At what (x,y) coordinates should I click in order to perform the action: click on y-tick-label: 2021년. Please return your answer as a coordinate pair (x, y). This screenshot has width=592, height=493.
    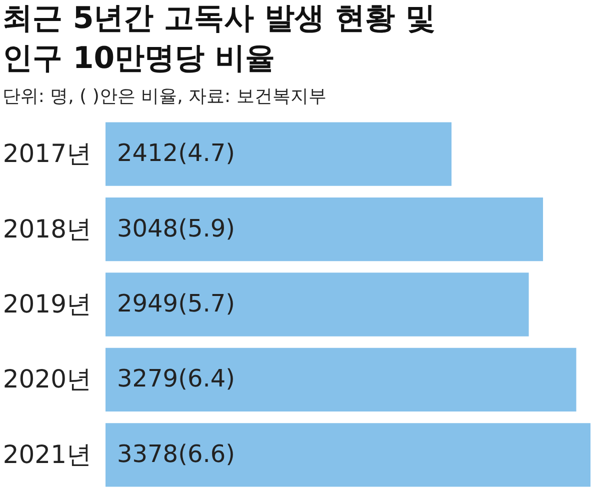
    Looking at the image, I should click on (47, 454).